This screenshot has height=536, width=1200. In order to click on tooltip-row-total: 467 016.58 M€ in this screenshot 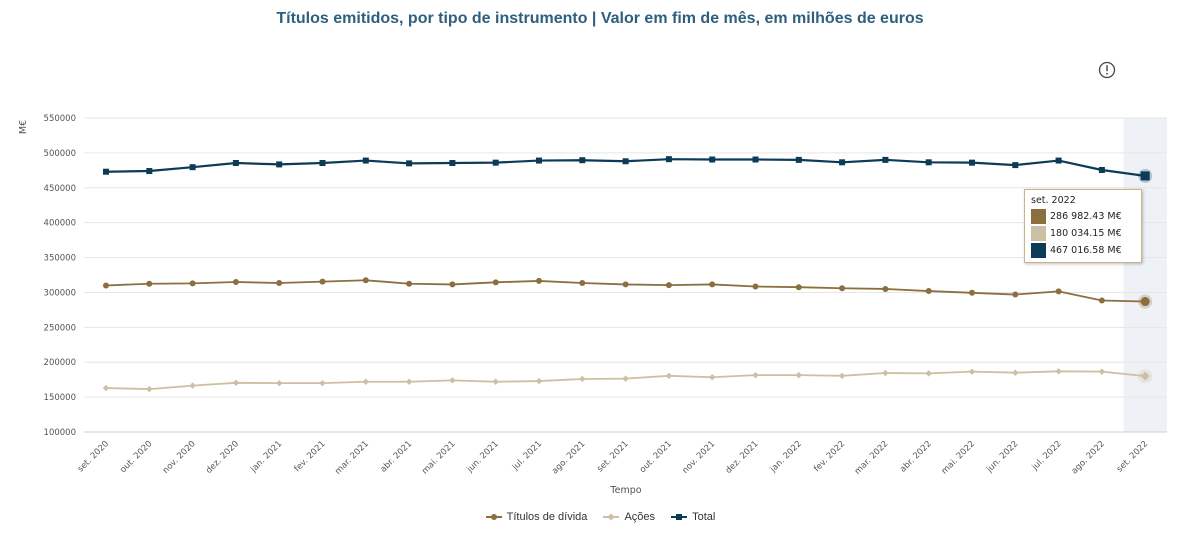, I will do `click(1084, 250)`.